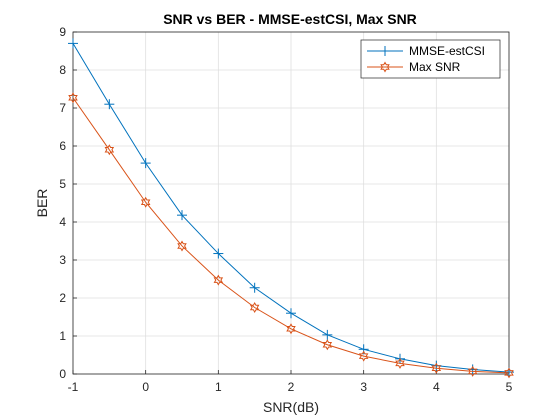 The image size is (560, 420). I want to click on y-tick-label: 5, so click(62, 184).